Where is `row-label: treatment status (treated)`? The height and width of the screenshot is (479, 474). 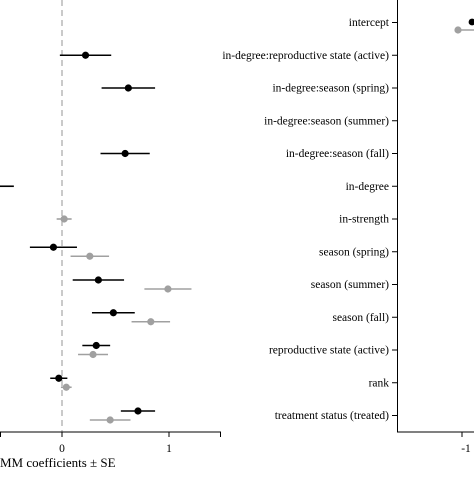
row-label: treatment status (treated) is located at coordinates (332, 416).